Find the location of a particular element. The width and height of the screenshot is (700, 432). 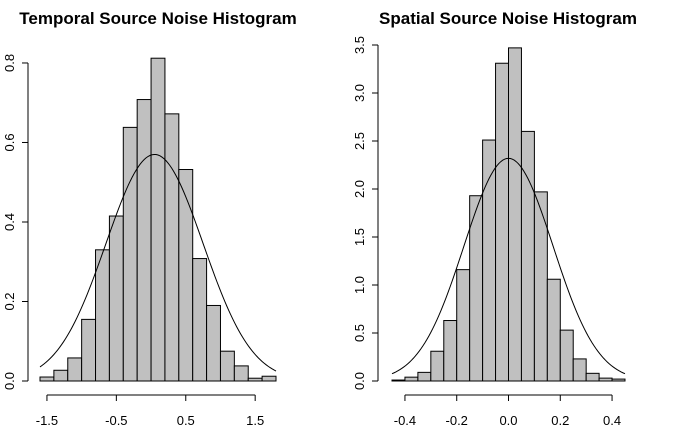

x-tick-label: -0.4 is located at coordinates (405, 420).